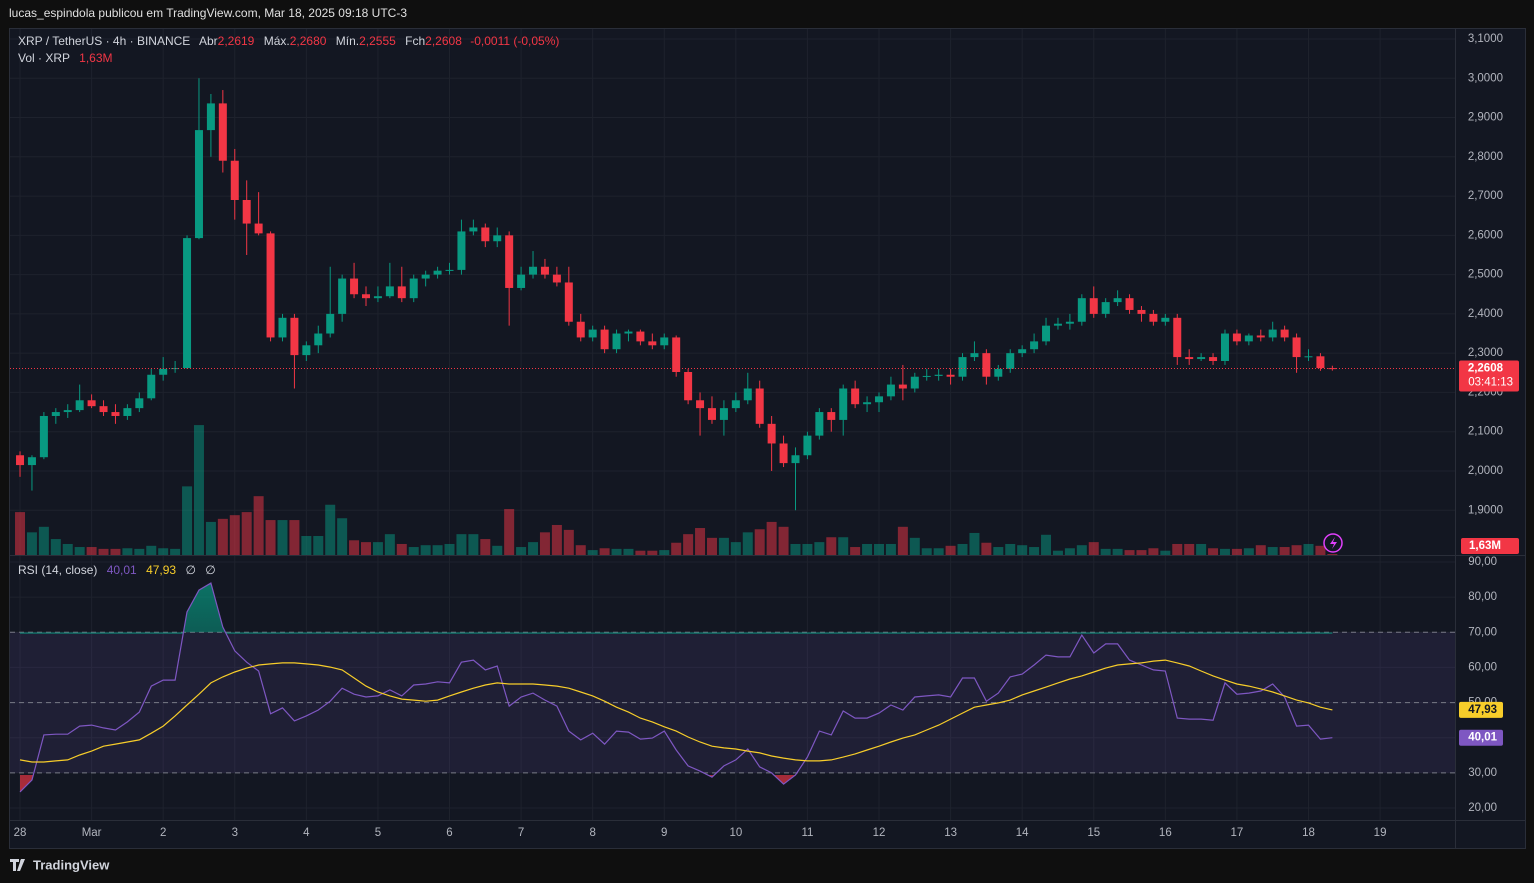 This screenshot has height=883, width=1534. What do you see at coordinates (347, 41) in the screenshot?
I see `ohlc-name: Mín.` at bounding box center [347, 41].